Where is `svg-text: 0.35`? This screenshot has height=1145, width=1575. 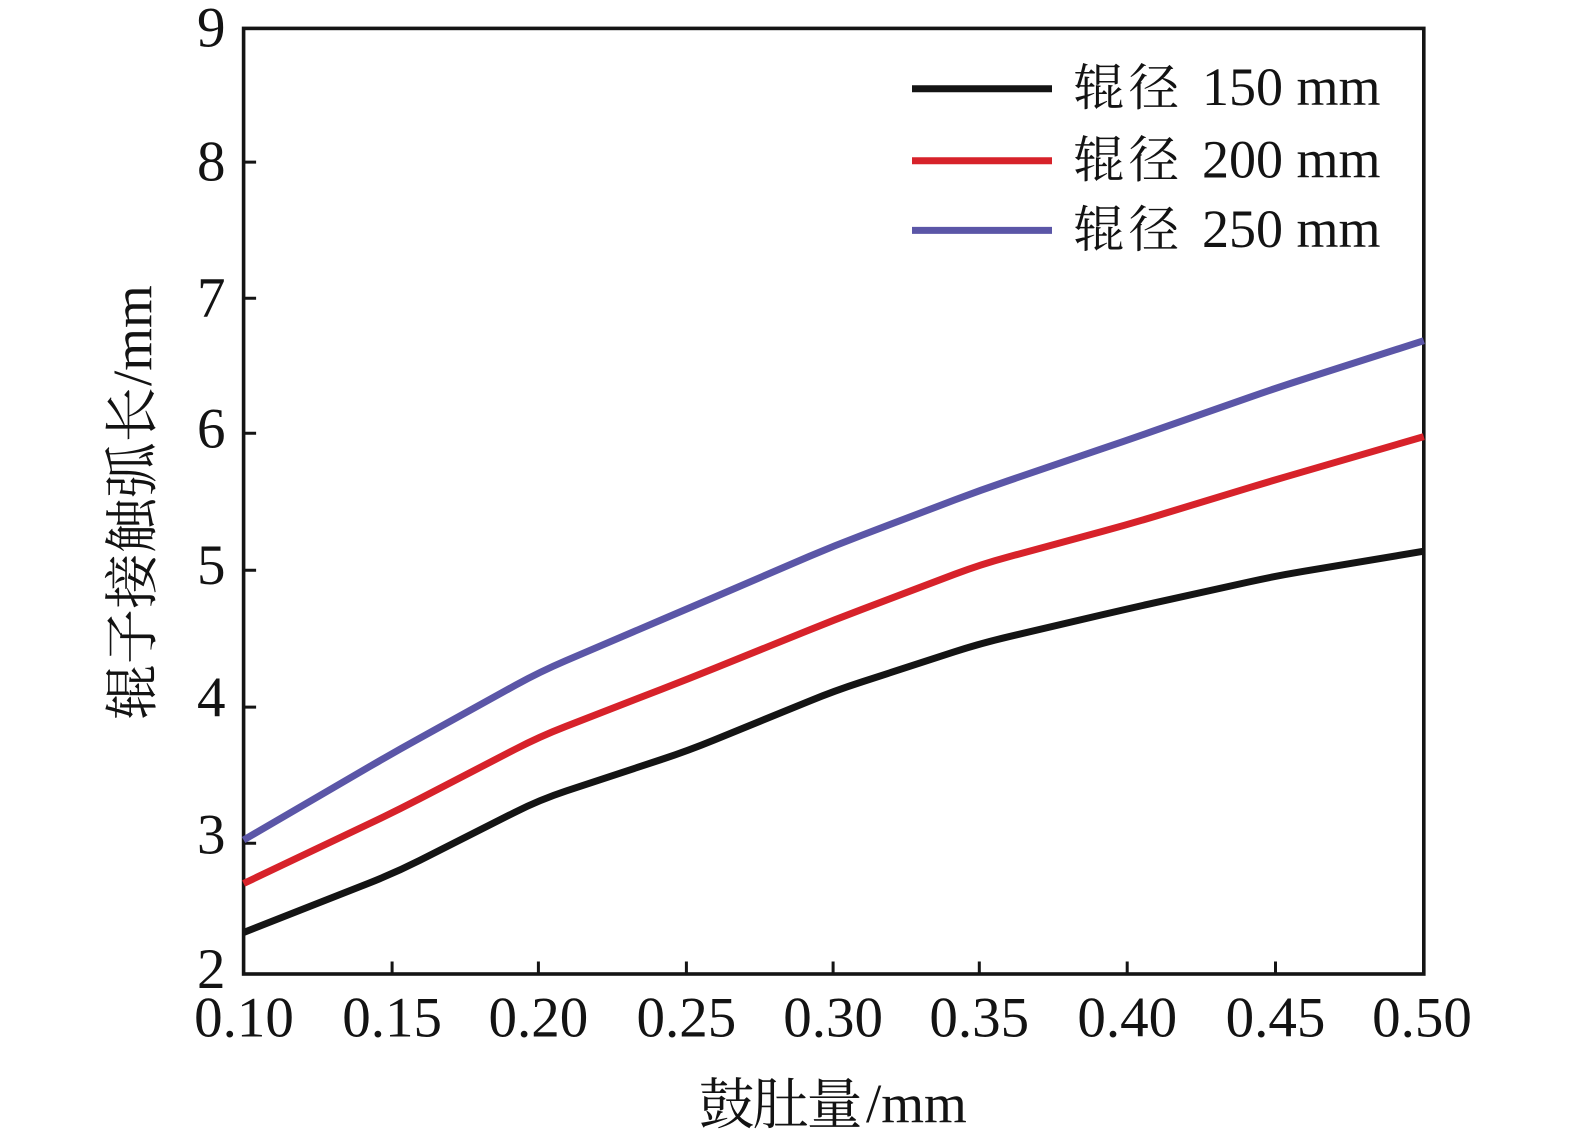 svg-text: 0.35 is located at coordinates (979, 1018).